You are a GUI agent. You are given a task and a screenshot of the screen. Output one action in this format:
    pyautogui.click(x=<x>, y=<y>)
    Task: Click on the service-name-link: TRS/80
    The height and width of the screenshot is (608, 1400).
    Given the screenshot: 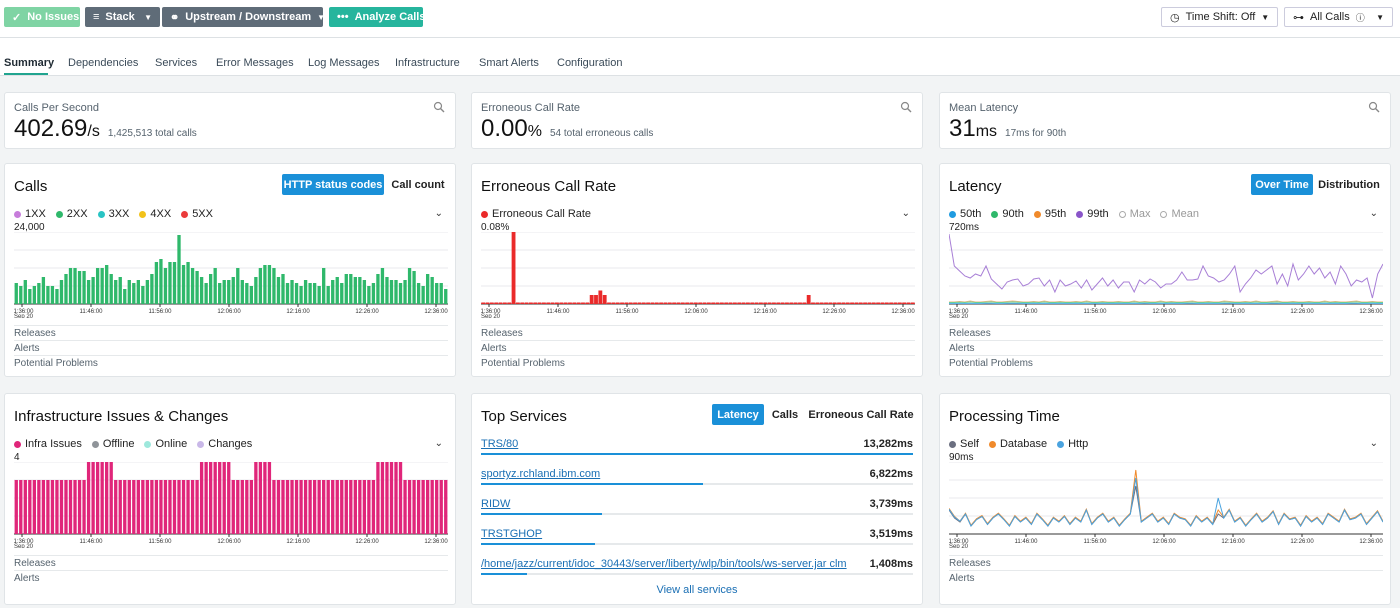 What is the action you would take?
    pyautogui.click(x=500, y=444)
    